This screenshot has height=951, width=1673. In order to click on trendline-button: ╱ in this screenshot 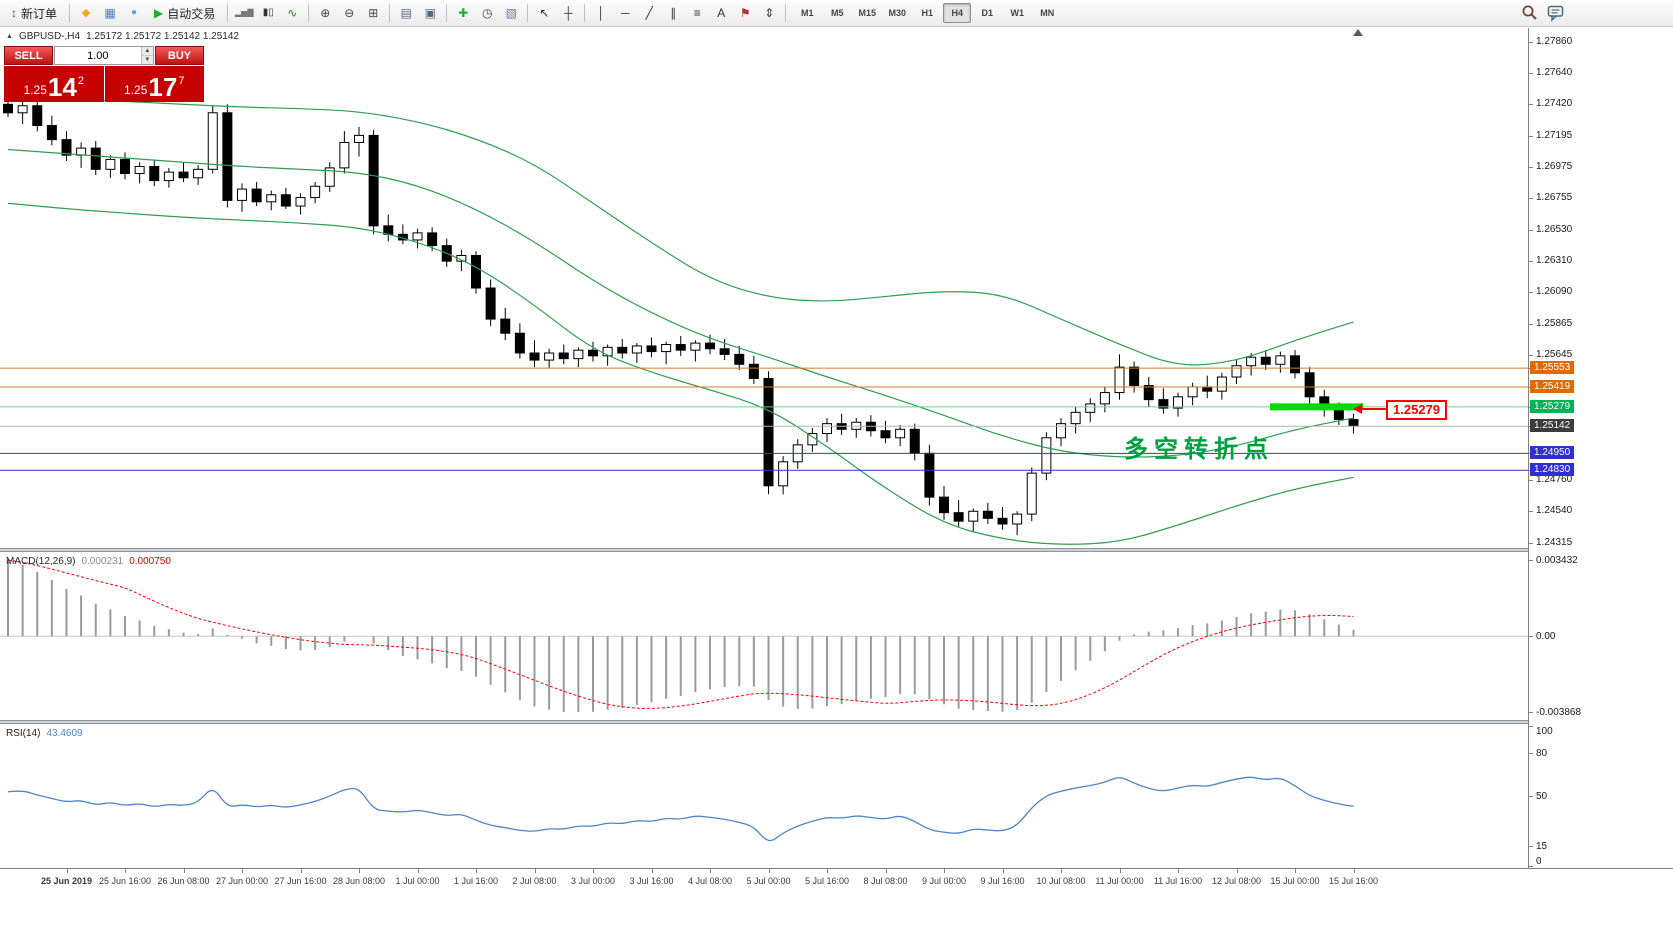, I will do `click(649, 13)`.